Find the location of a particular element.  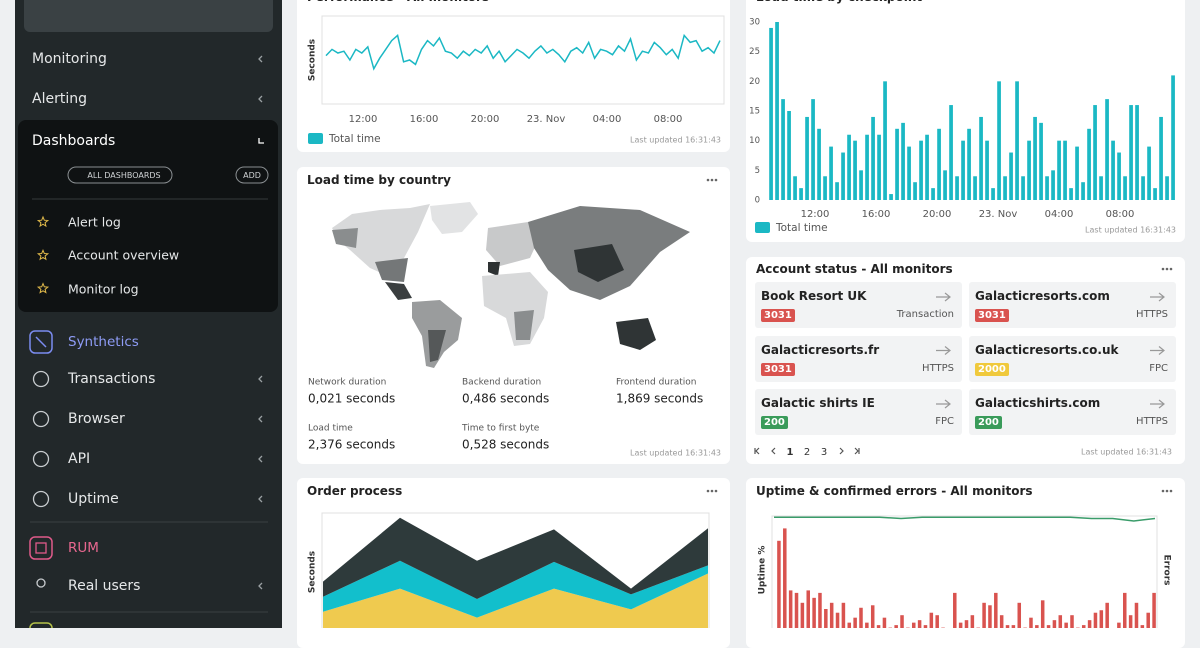

status-card: Galacticresorts.com 3031 HTTPS is located at coordinates (1072, 305).